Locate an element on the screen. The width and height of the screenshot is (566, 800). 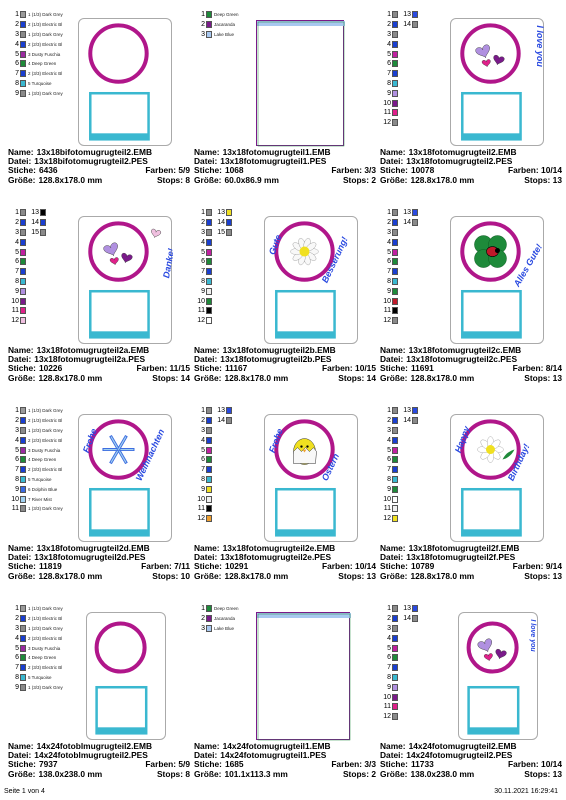
stitch-count: Stiche: 6436 is located at coordinates (33, 170).